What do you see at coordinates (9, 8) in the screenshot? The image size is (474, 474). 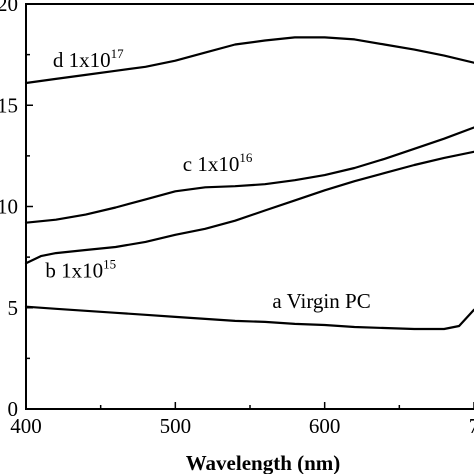 I see `y-tick-label: 20` at bounding box center [9, 8].